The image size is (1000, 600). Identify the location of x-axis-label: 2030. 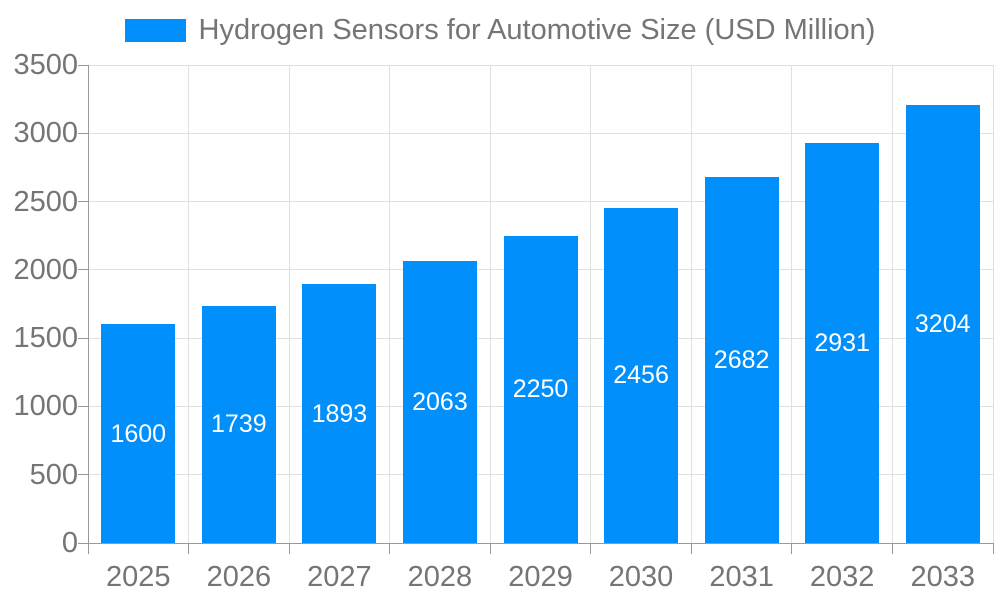
(641, 577).